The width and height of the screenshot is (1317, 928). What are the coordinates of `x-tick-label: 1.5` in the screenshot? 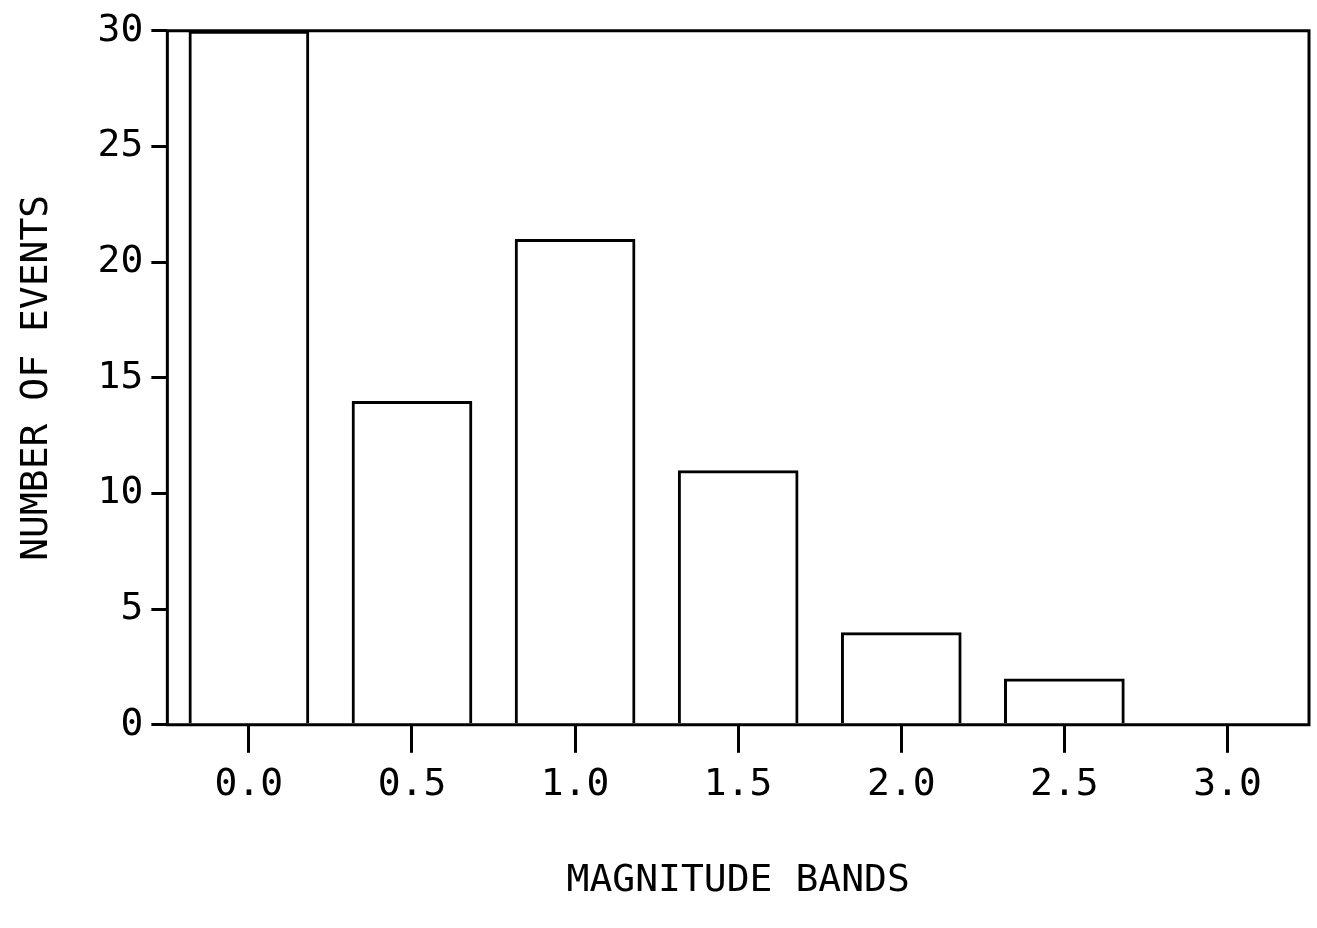 It's located at (738, 782).